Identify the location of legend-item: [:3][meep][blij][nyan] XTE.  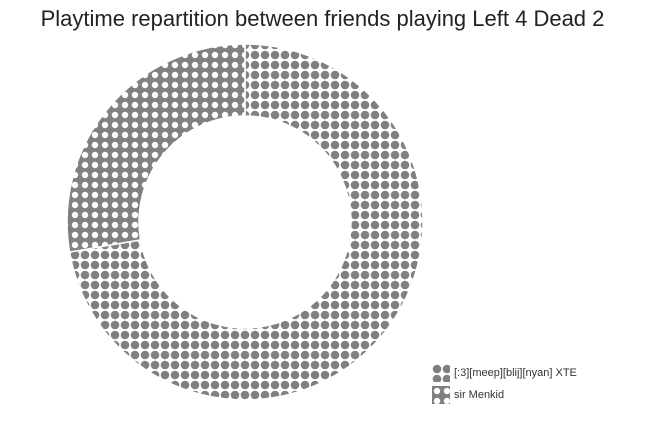
(504, 373).